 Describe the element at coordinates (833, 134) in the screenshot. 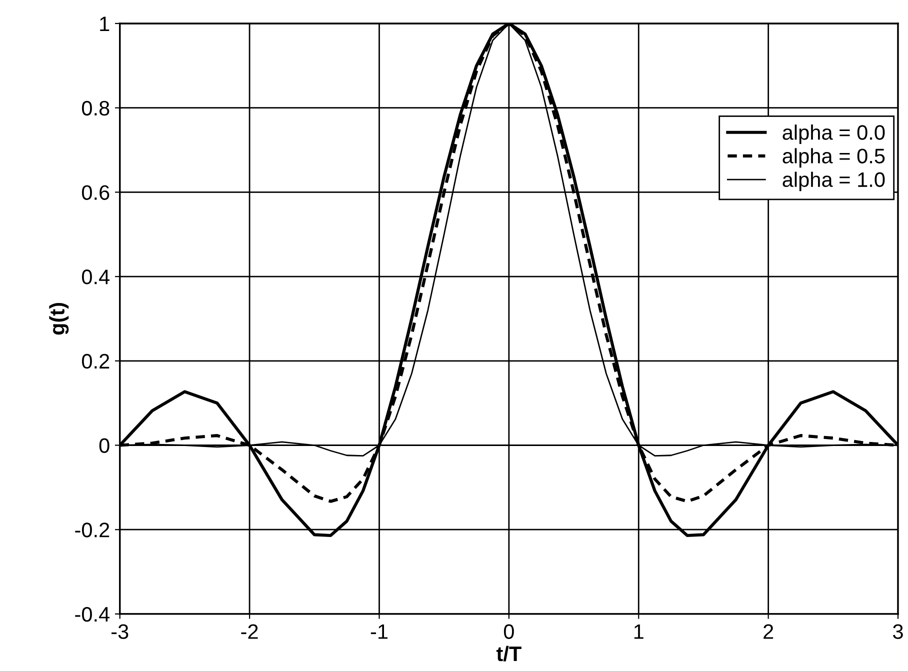

I see `legend-label: alpha = 0.0` at that location.